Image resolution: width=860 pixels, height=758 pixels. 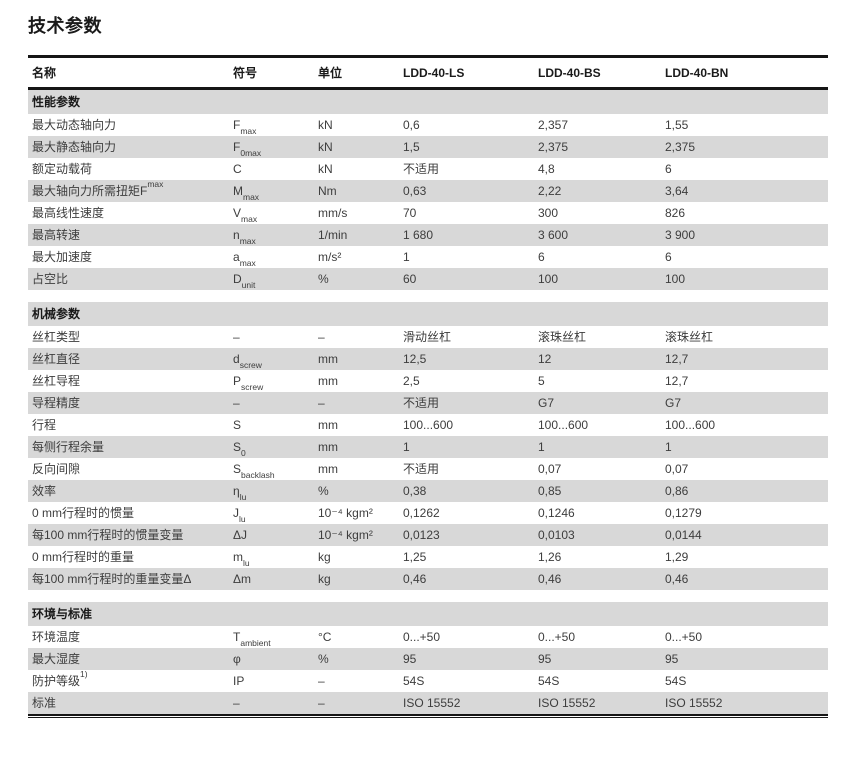 What do you see at coordinates (601, 491) in the screenshot?
I see `param-value-LDD-40-BS: 0,85` at bounding box center [601, 491].